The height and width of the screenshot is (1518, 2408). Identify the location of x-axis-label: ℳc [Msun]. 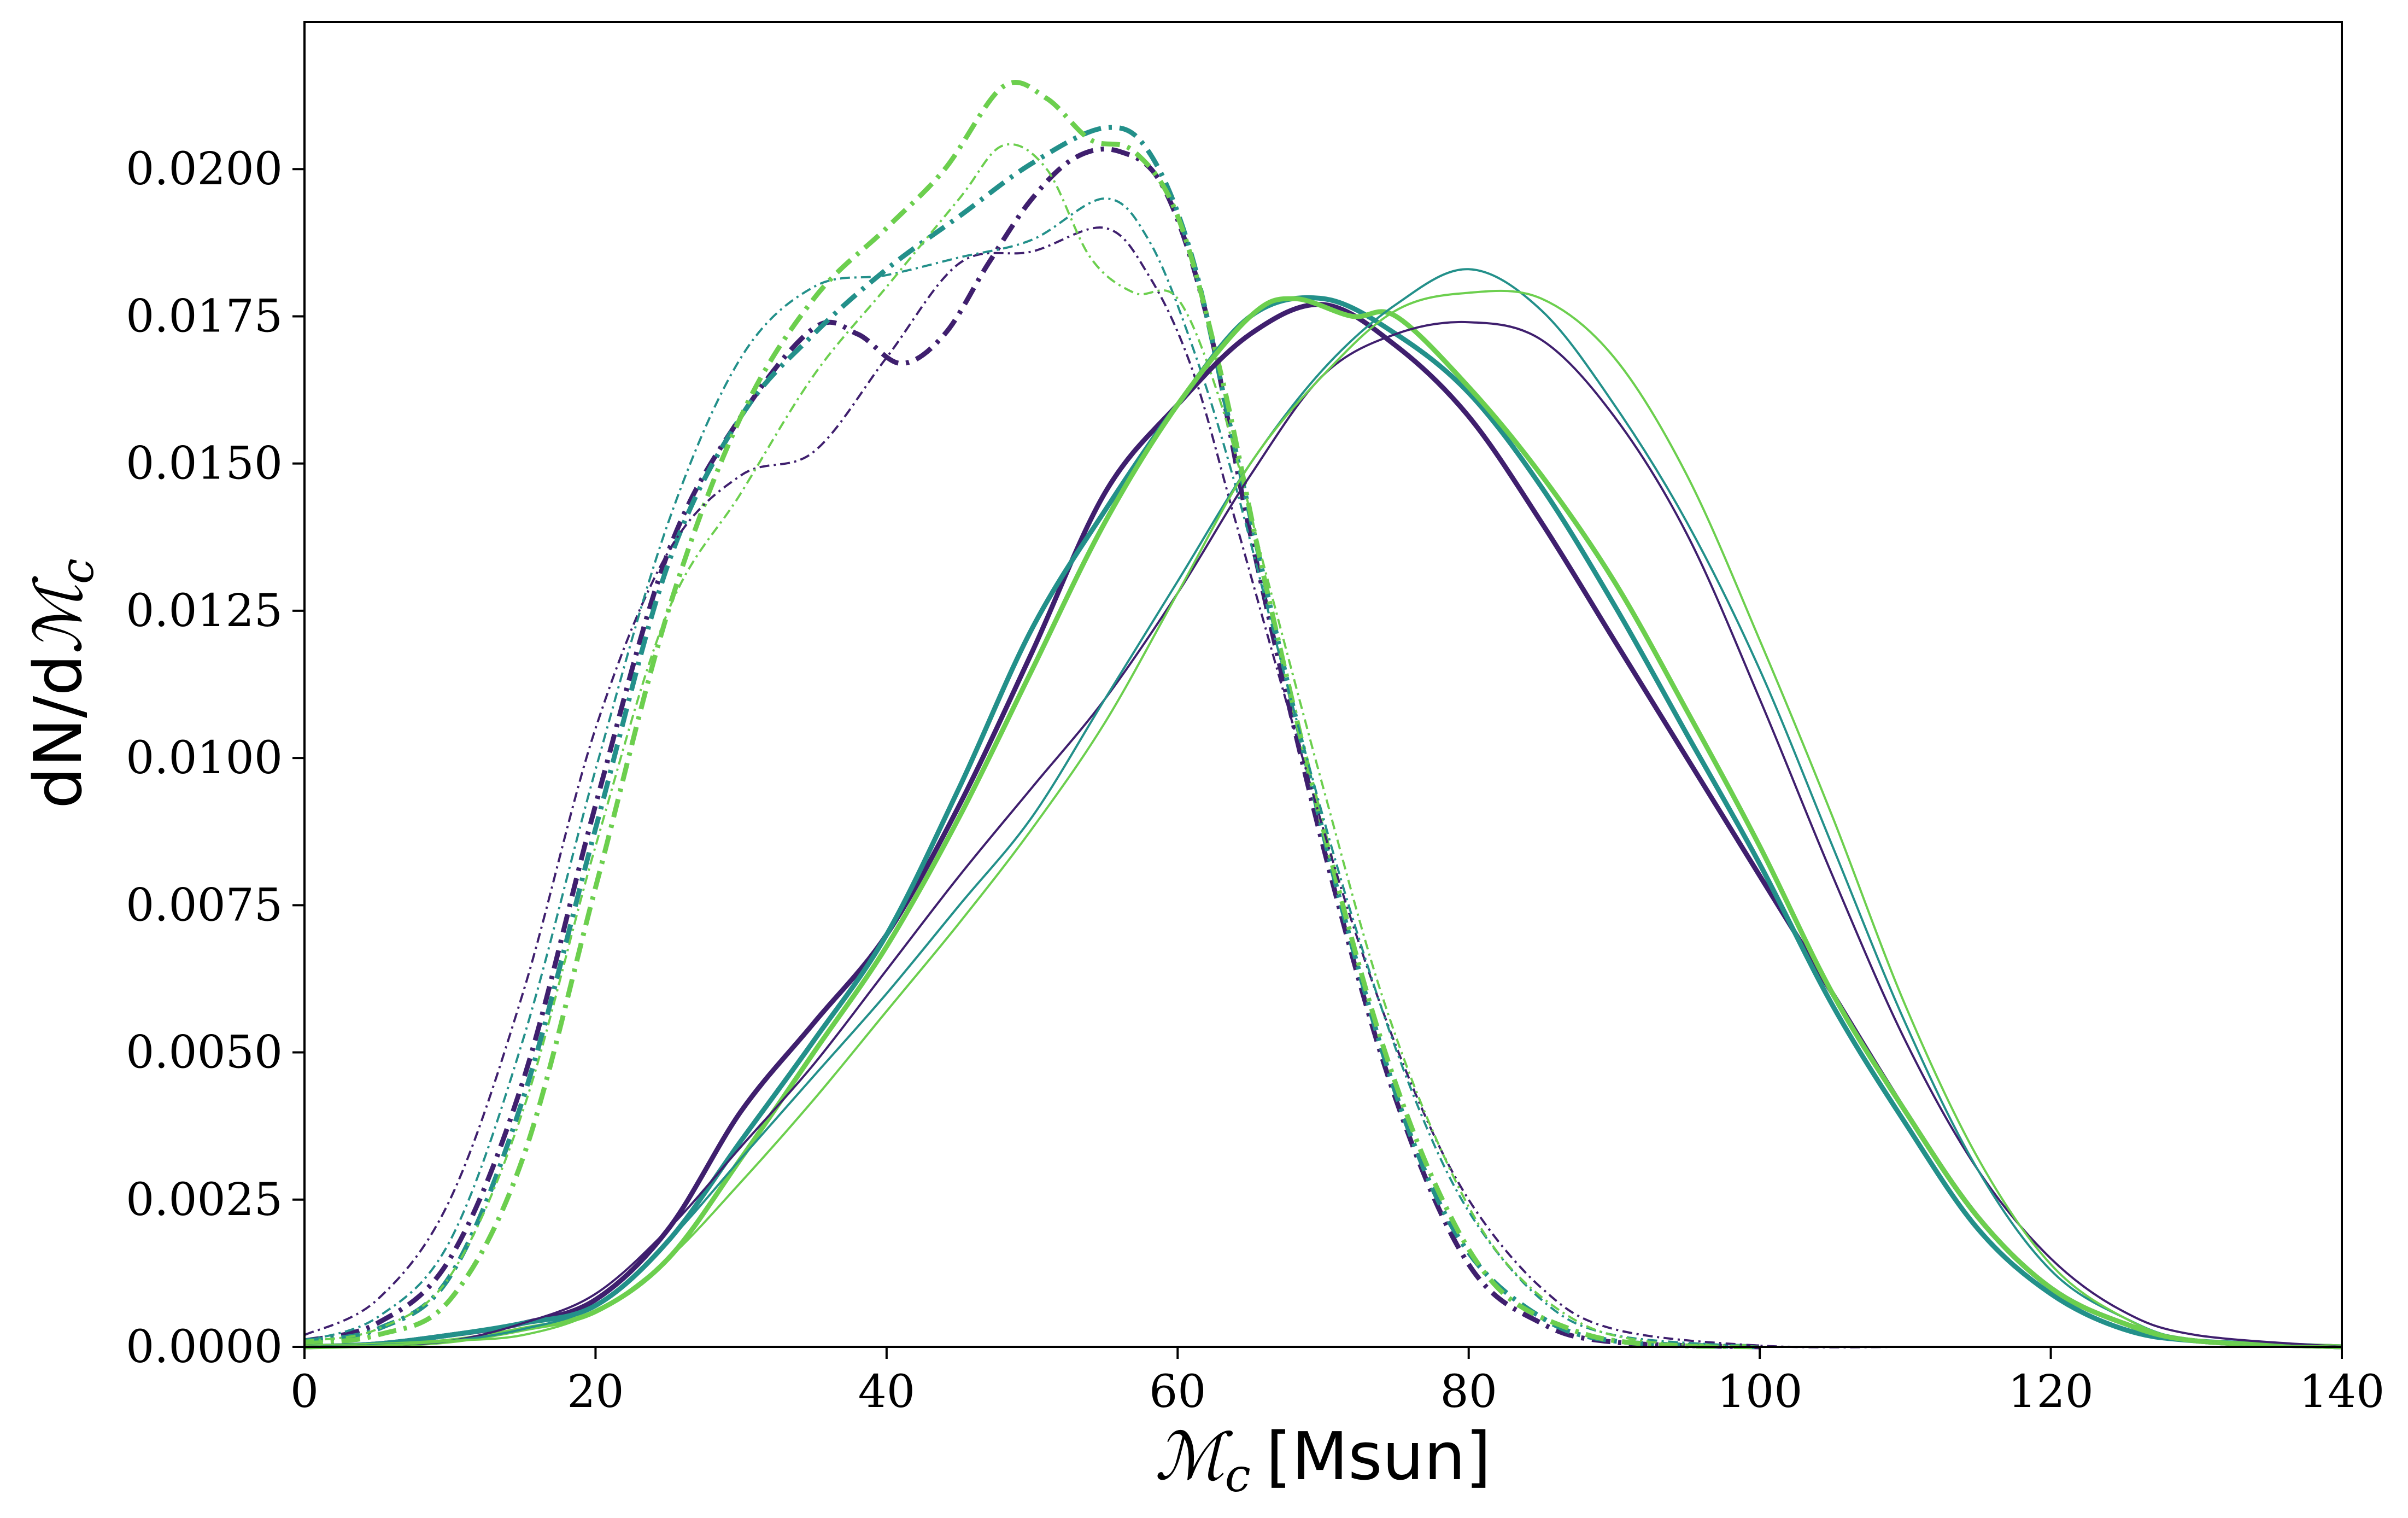
(1323, 1460).